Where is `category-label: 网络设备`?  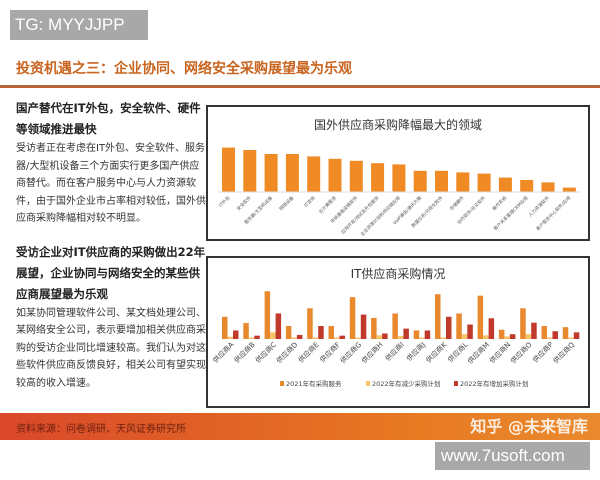
category-label: 网络设备 is located at coordinates (287, 203).